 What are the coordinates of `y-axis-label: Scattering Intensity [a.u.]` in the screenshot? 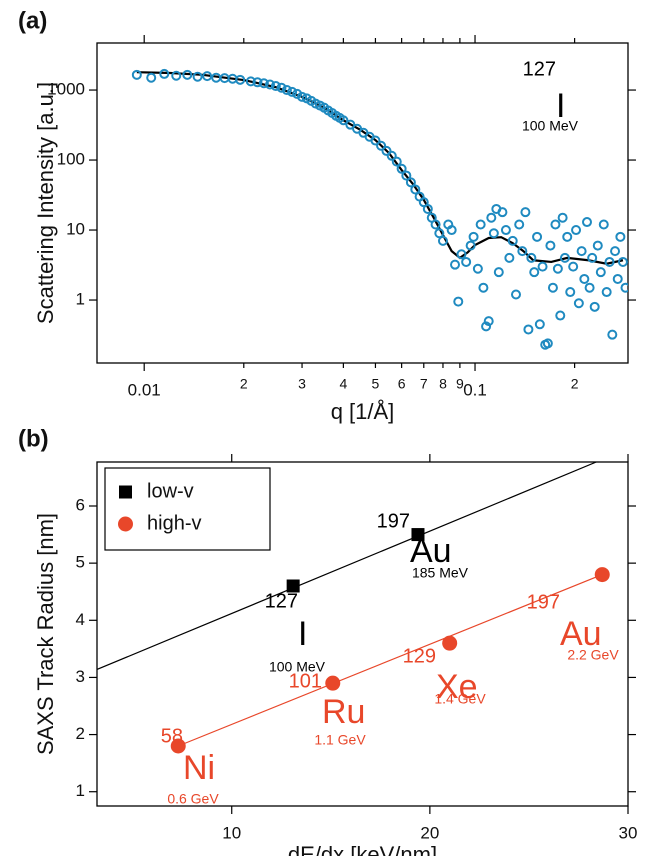 It's located at (45, 203).